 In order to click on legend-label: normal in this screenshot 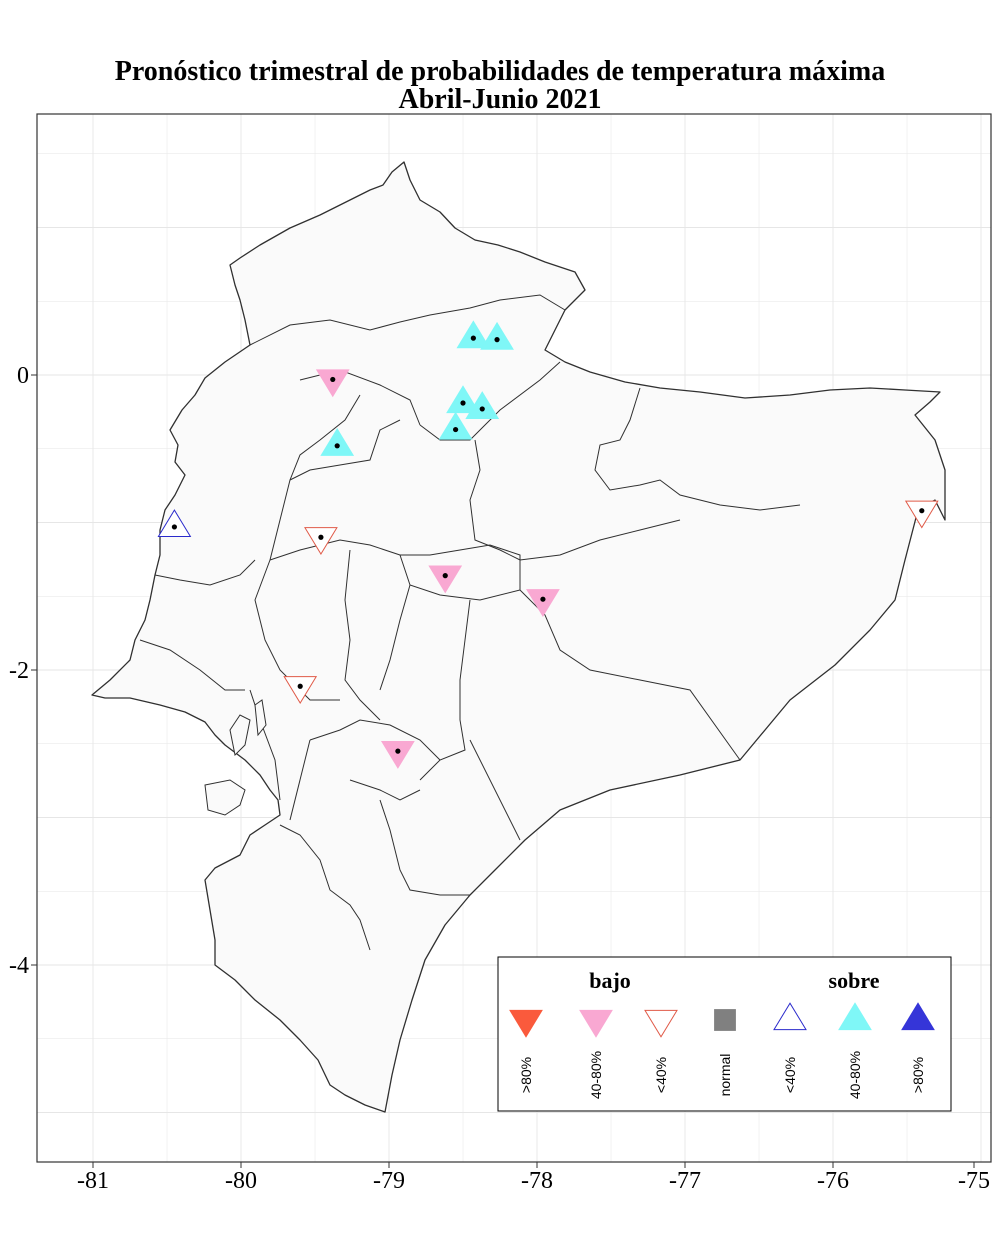, I will do `click(725, 1075)`.